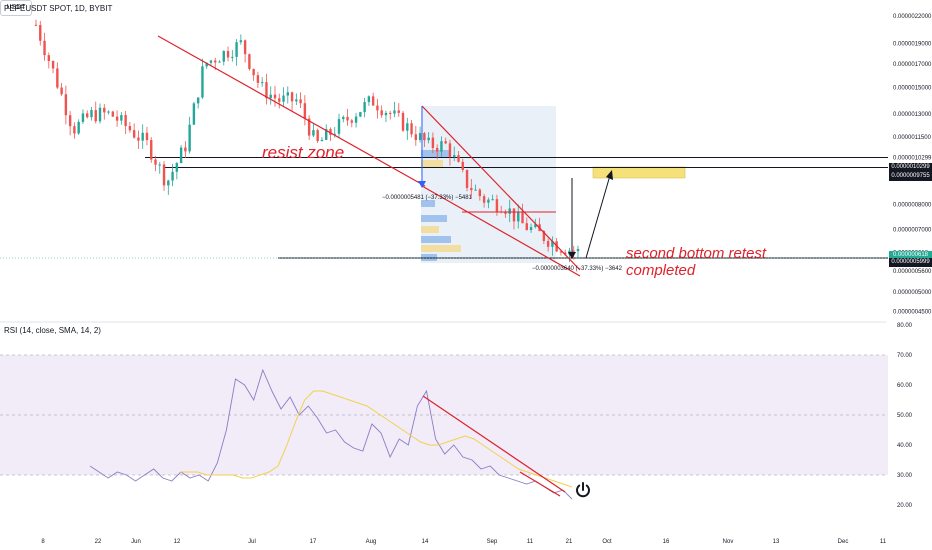 This screenshot has width=932, height=550. Describe the element at coordinates (661, 270) in the screenshot. I see `second-bottom-annotation-line2: completed` at that location.